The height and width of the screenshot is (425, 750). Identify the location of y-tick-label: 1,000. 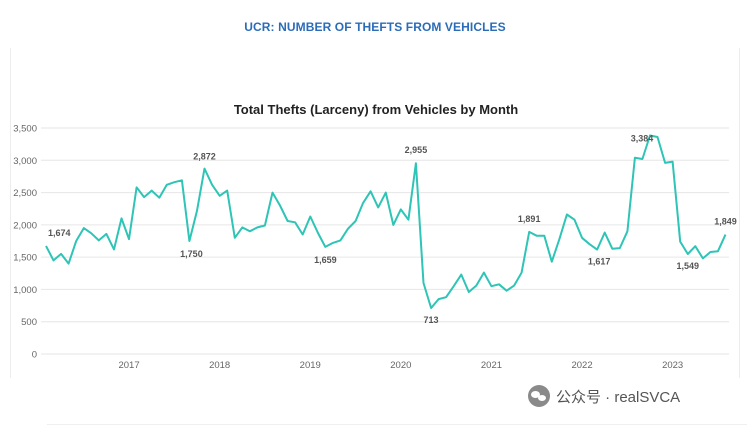
(25, 290).